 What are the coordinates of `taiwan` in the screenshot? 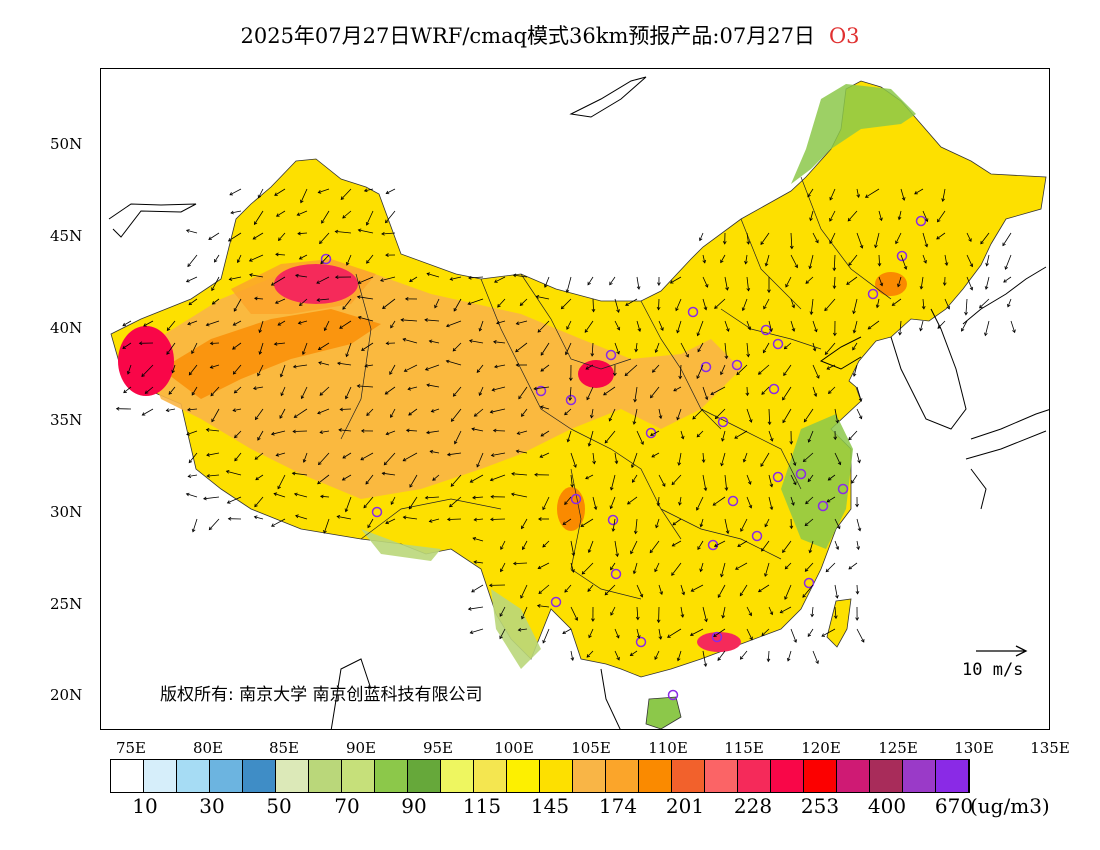 It's located at (839, 623).